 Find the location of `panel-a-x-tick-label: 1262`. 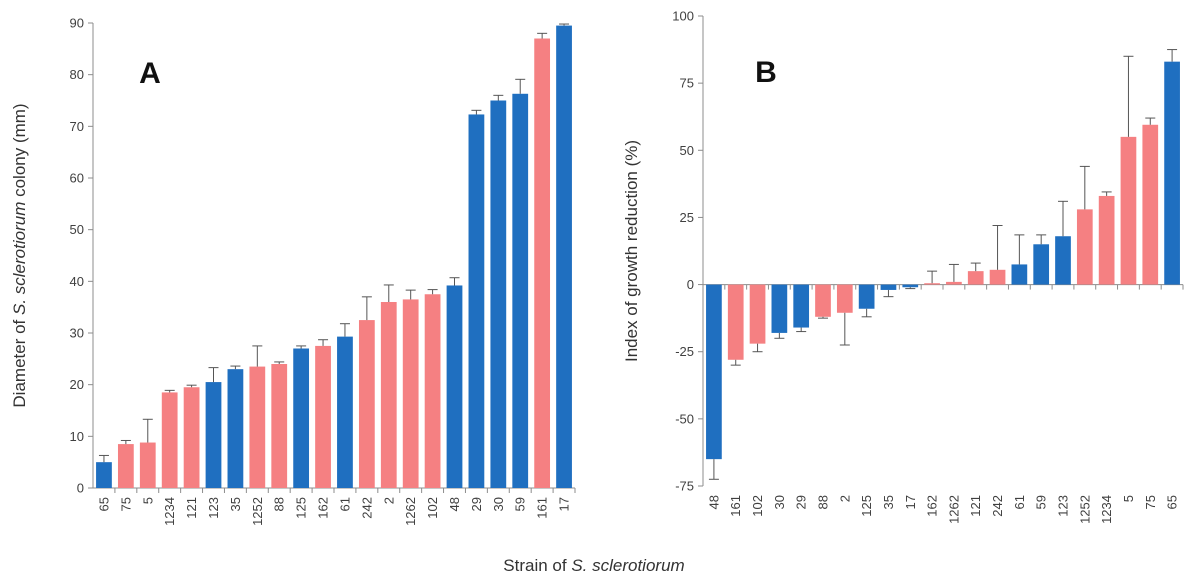

panel-a-x-tick-label: 1262 is located at coordinates (410, 511).